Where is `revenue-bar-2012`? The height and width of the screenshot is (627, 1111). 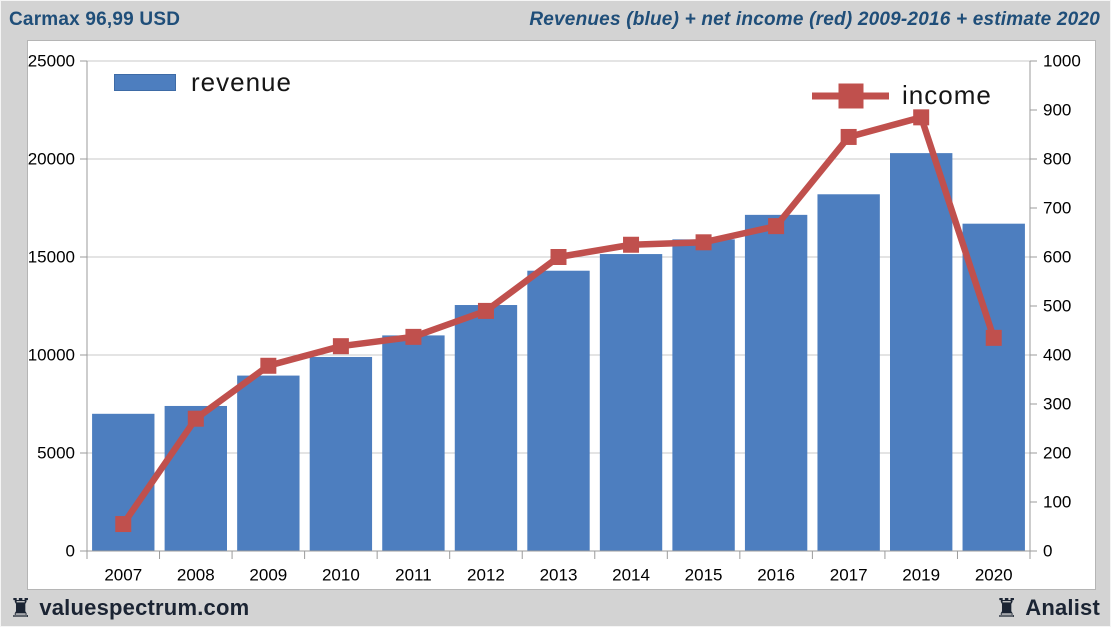
revenue-bar-2012 is located at coordinates (486, 428).